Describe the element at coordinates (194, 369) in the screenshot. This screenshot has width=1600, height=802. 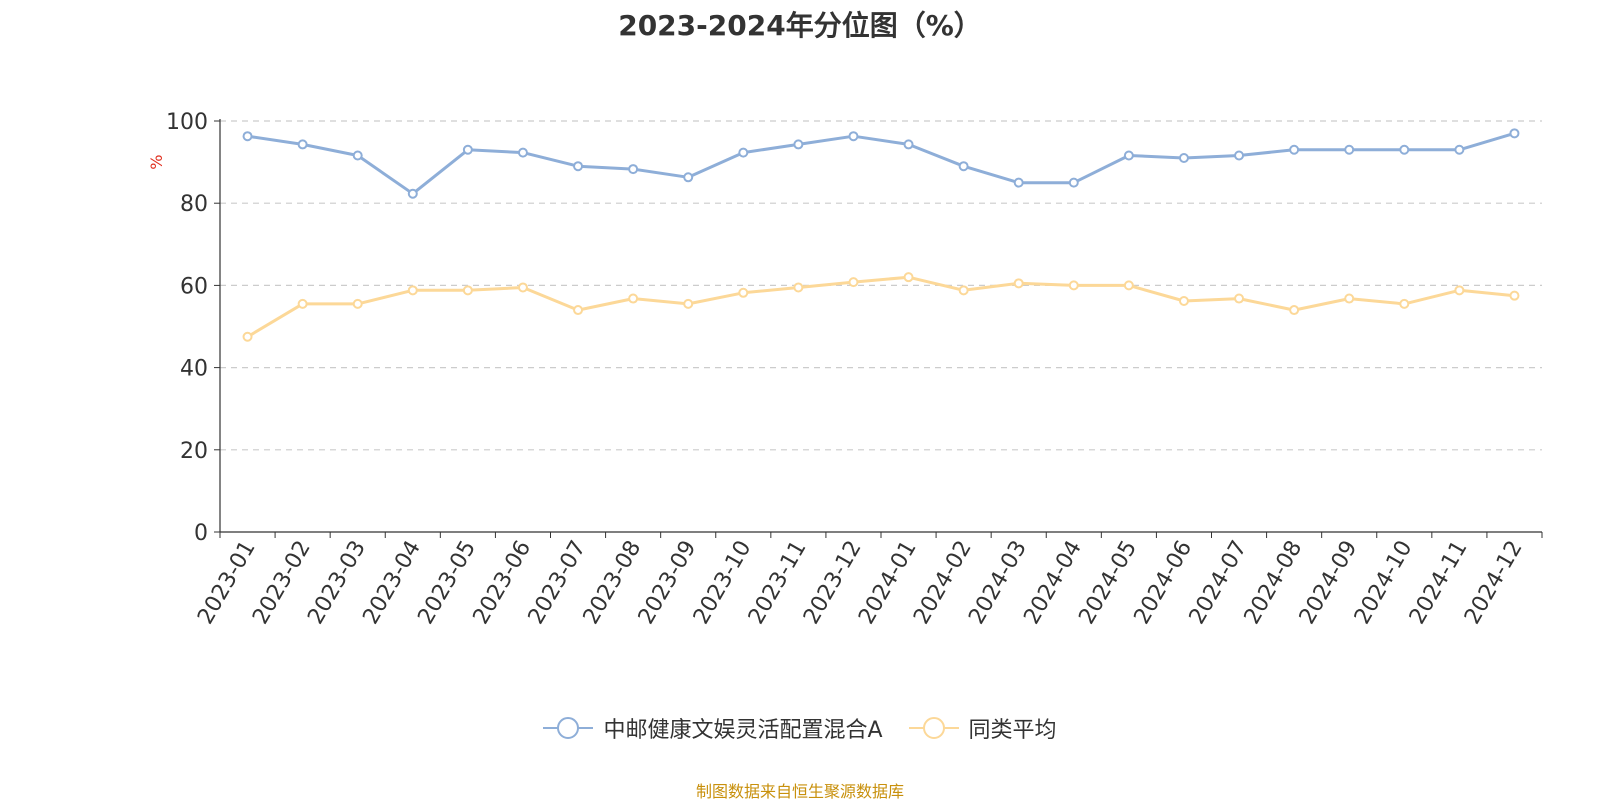
I see `y-tick-label-40: 40` at that location.